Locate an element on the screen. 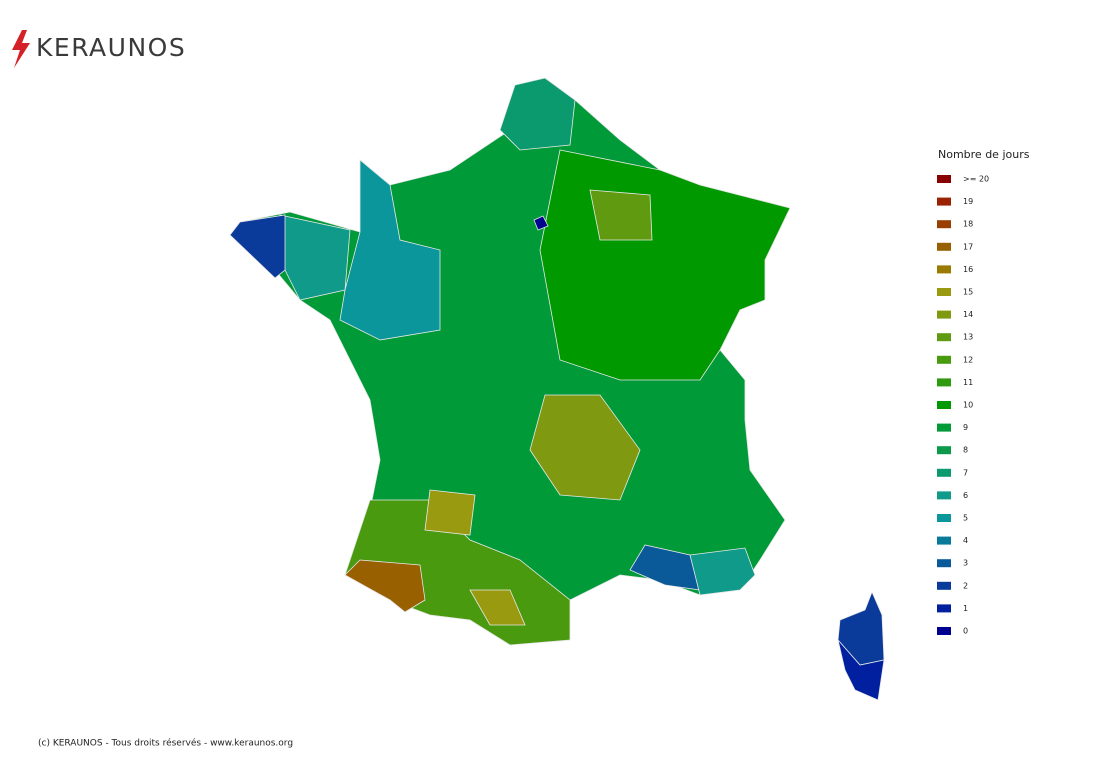 Image resolution: width=1098 pixels, height=777 pixels. region-landes is located at coordinates (385, 586).